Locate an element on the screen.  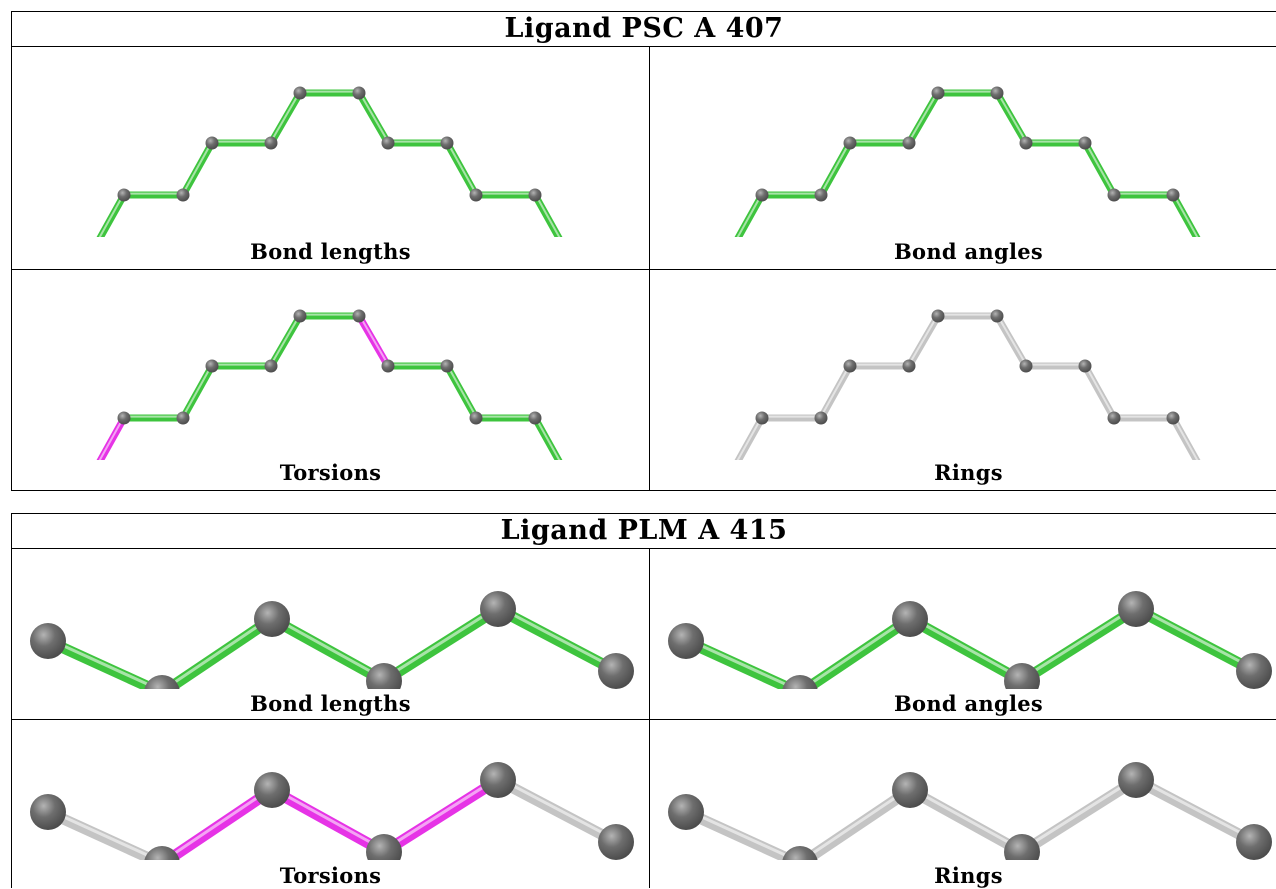
bond-magenta is located at coordinates (441, 816).